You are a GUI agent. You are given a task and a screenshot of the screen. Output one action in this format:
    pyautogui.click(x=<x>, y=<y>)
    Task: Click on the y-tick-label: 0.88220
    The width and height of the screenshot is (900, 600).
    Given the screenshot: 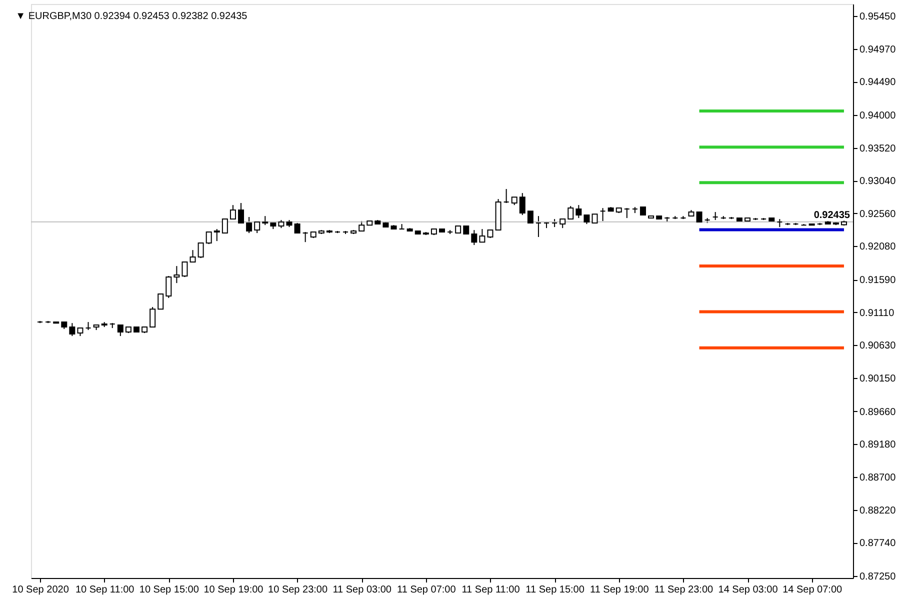 What is the action you would take?
    pyautogui.click(x=878, y=510)
    